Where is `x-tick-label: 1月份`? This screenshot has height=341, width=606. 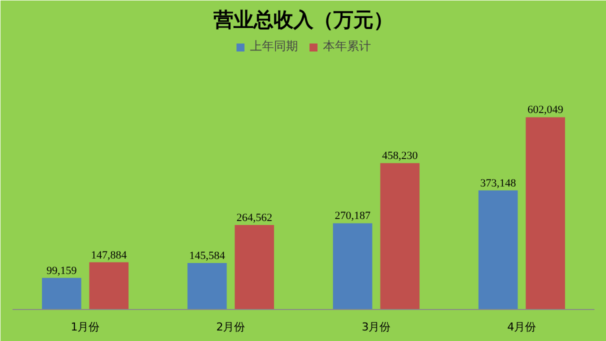 x-tick-label: 1月份 is located at coordinates (85, 327).